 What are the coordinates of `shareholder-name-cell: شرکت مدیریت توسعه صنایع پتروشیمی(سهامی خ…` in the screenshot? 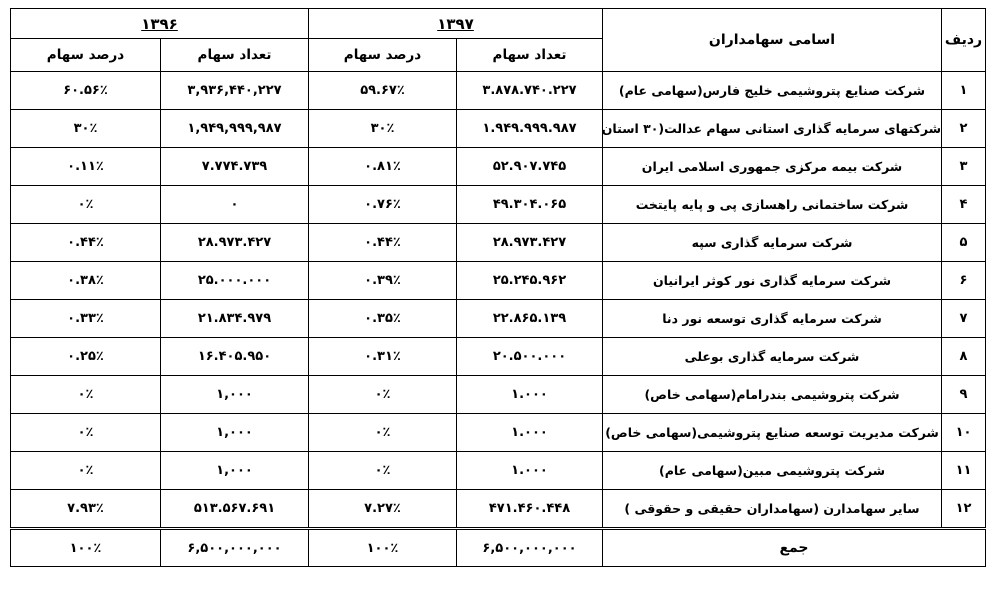 It's located at (772, 432).